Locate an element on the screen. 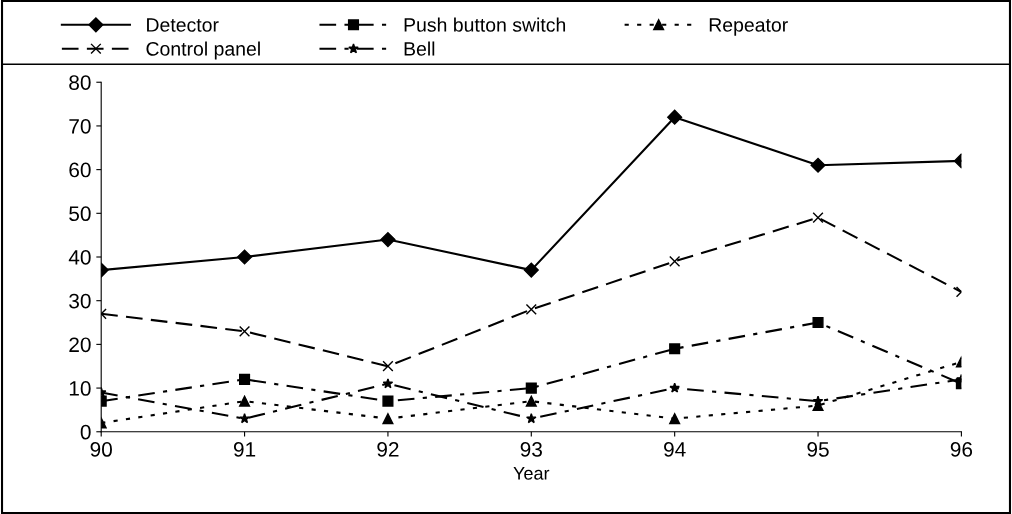 The height and width of the screenshot is (514, 1012). legend-label: Control panel is located at coordinates (203, 50).